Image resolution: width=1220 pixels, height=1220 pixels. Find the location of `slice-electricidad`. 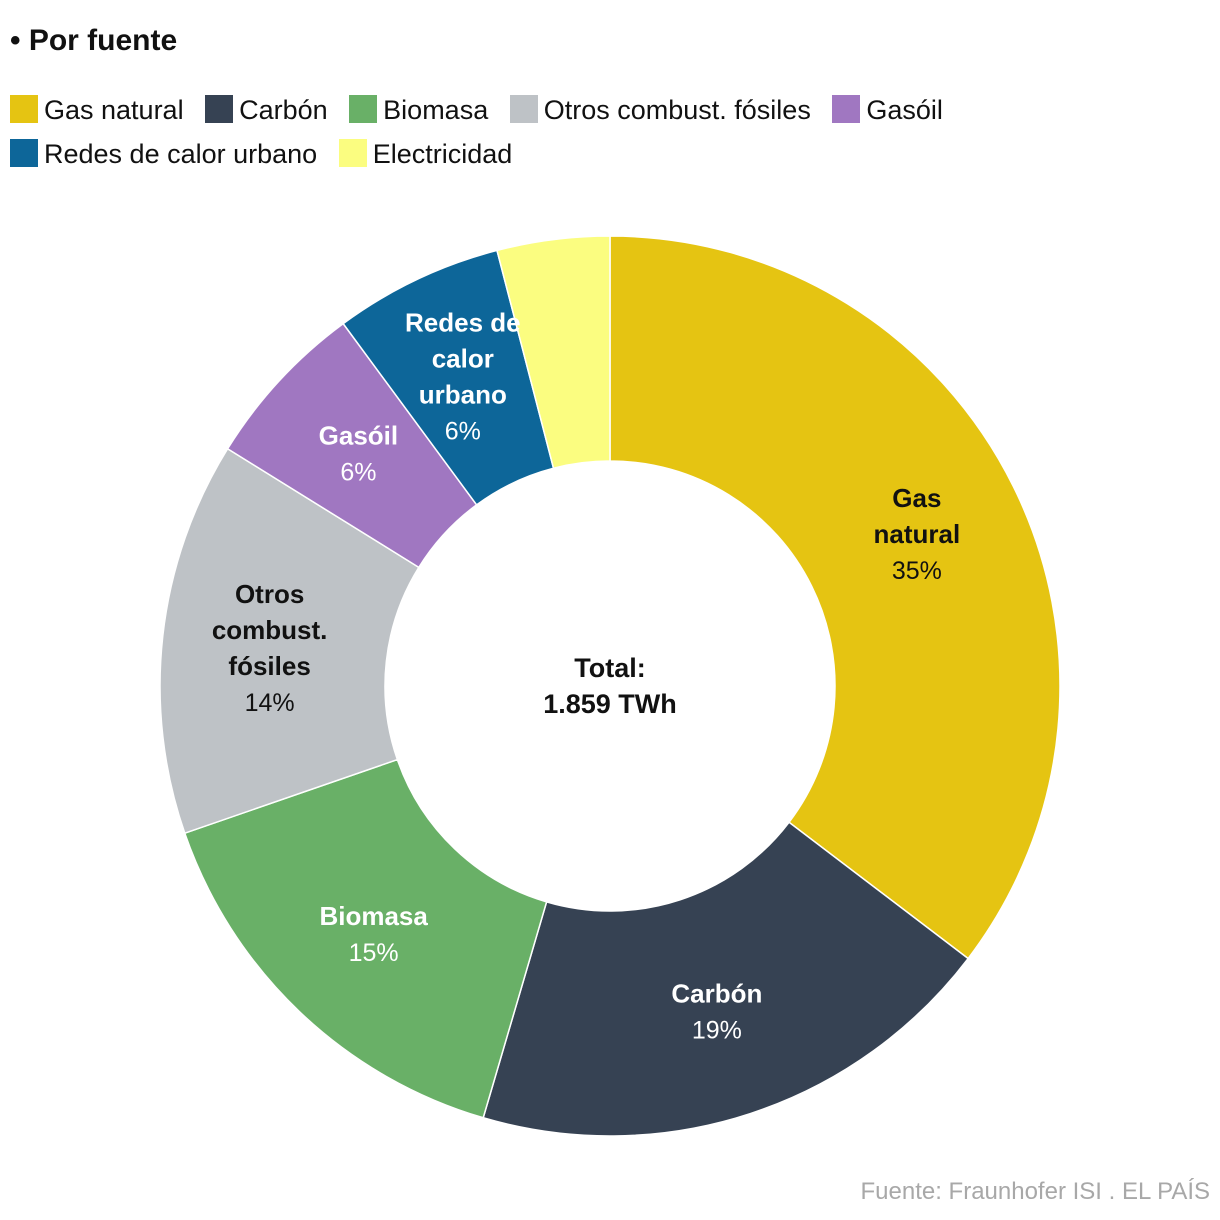

slice-electricidad is located at coordinates (553, 352).